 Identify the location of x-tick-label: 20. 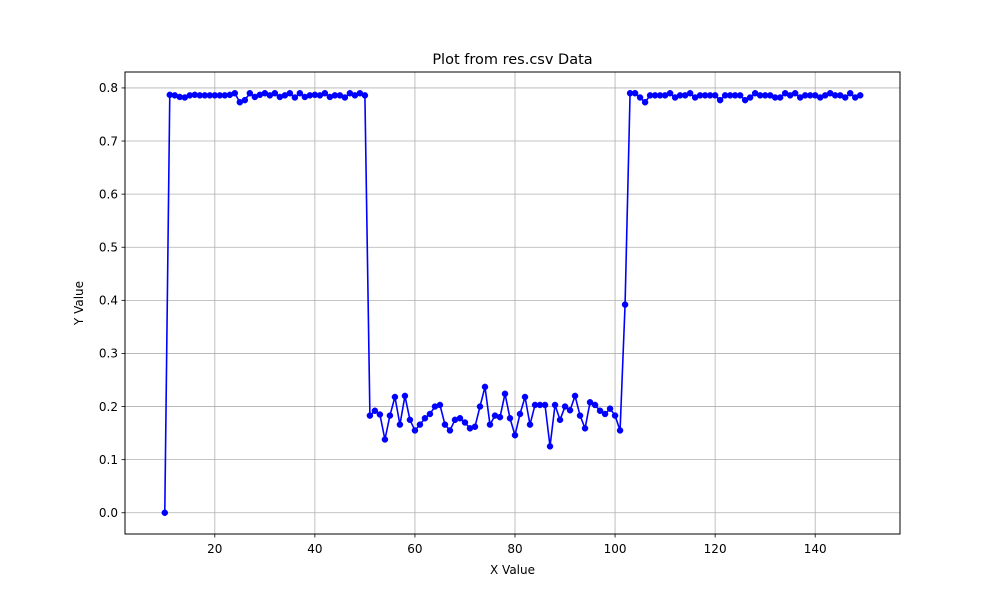
(214, 549).